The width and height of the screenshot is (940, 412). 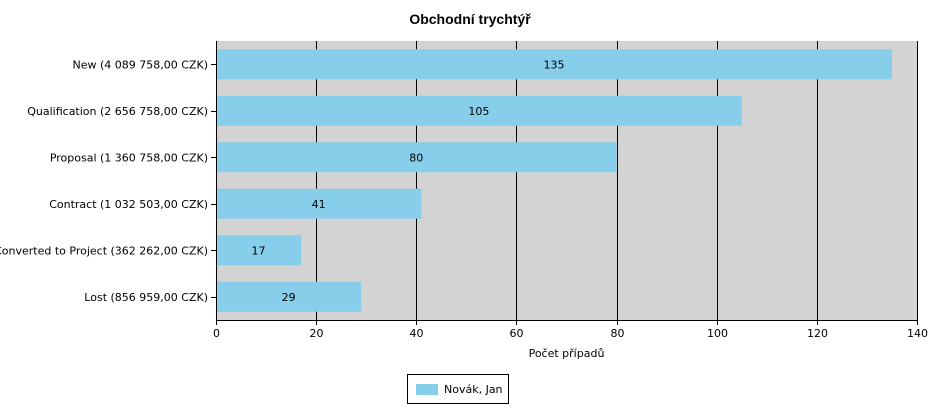 I want to click on category-label: Qualification (2 656 758,00 CZK), so click(x=117, y=111).